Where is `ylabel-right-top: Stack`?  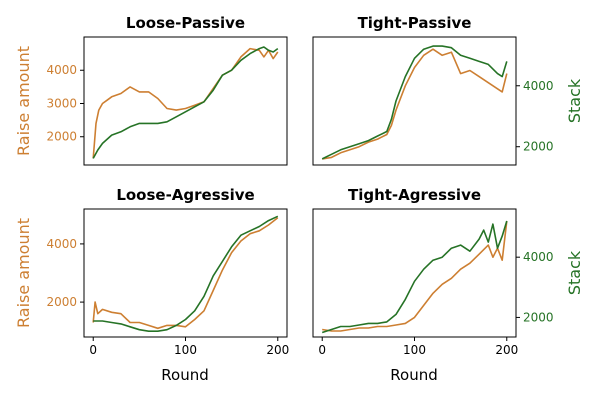 ylabel-right-top: Stack is located at coordinates (574, 100).